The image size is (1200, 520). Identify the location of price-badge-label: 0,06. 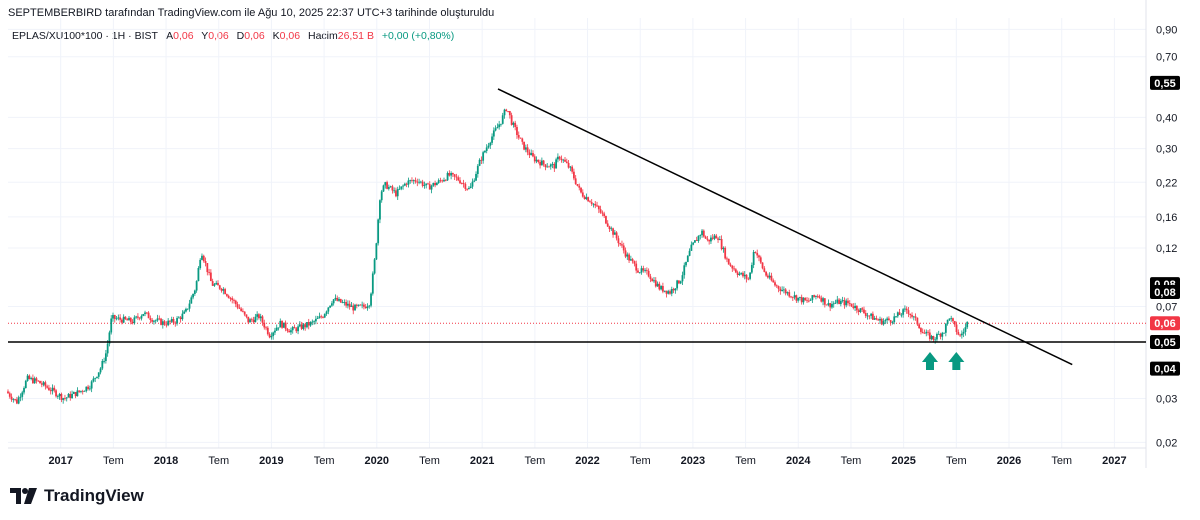
(1164, 324).